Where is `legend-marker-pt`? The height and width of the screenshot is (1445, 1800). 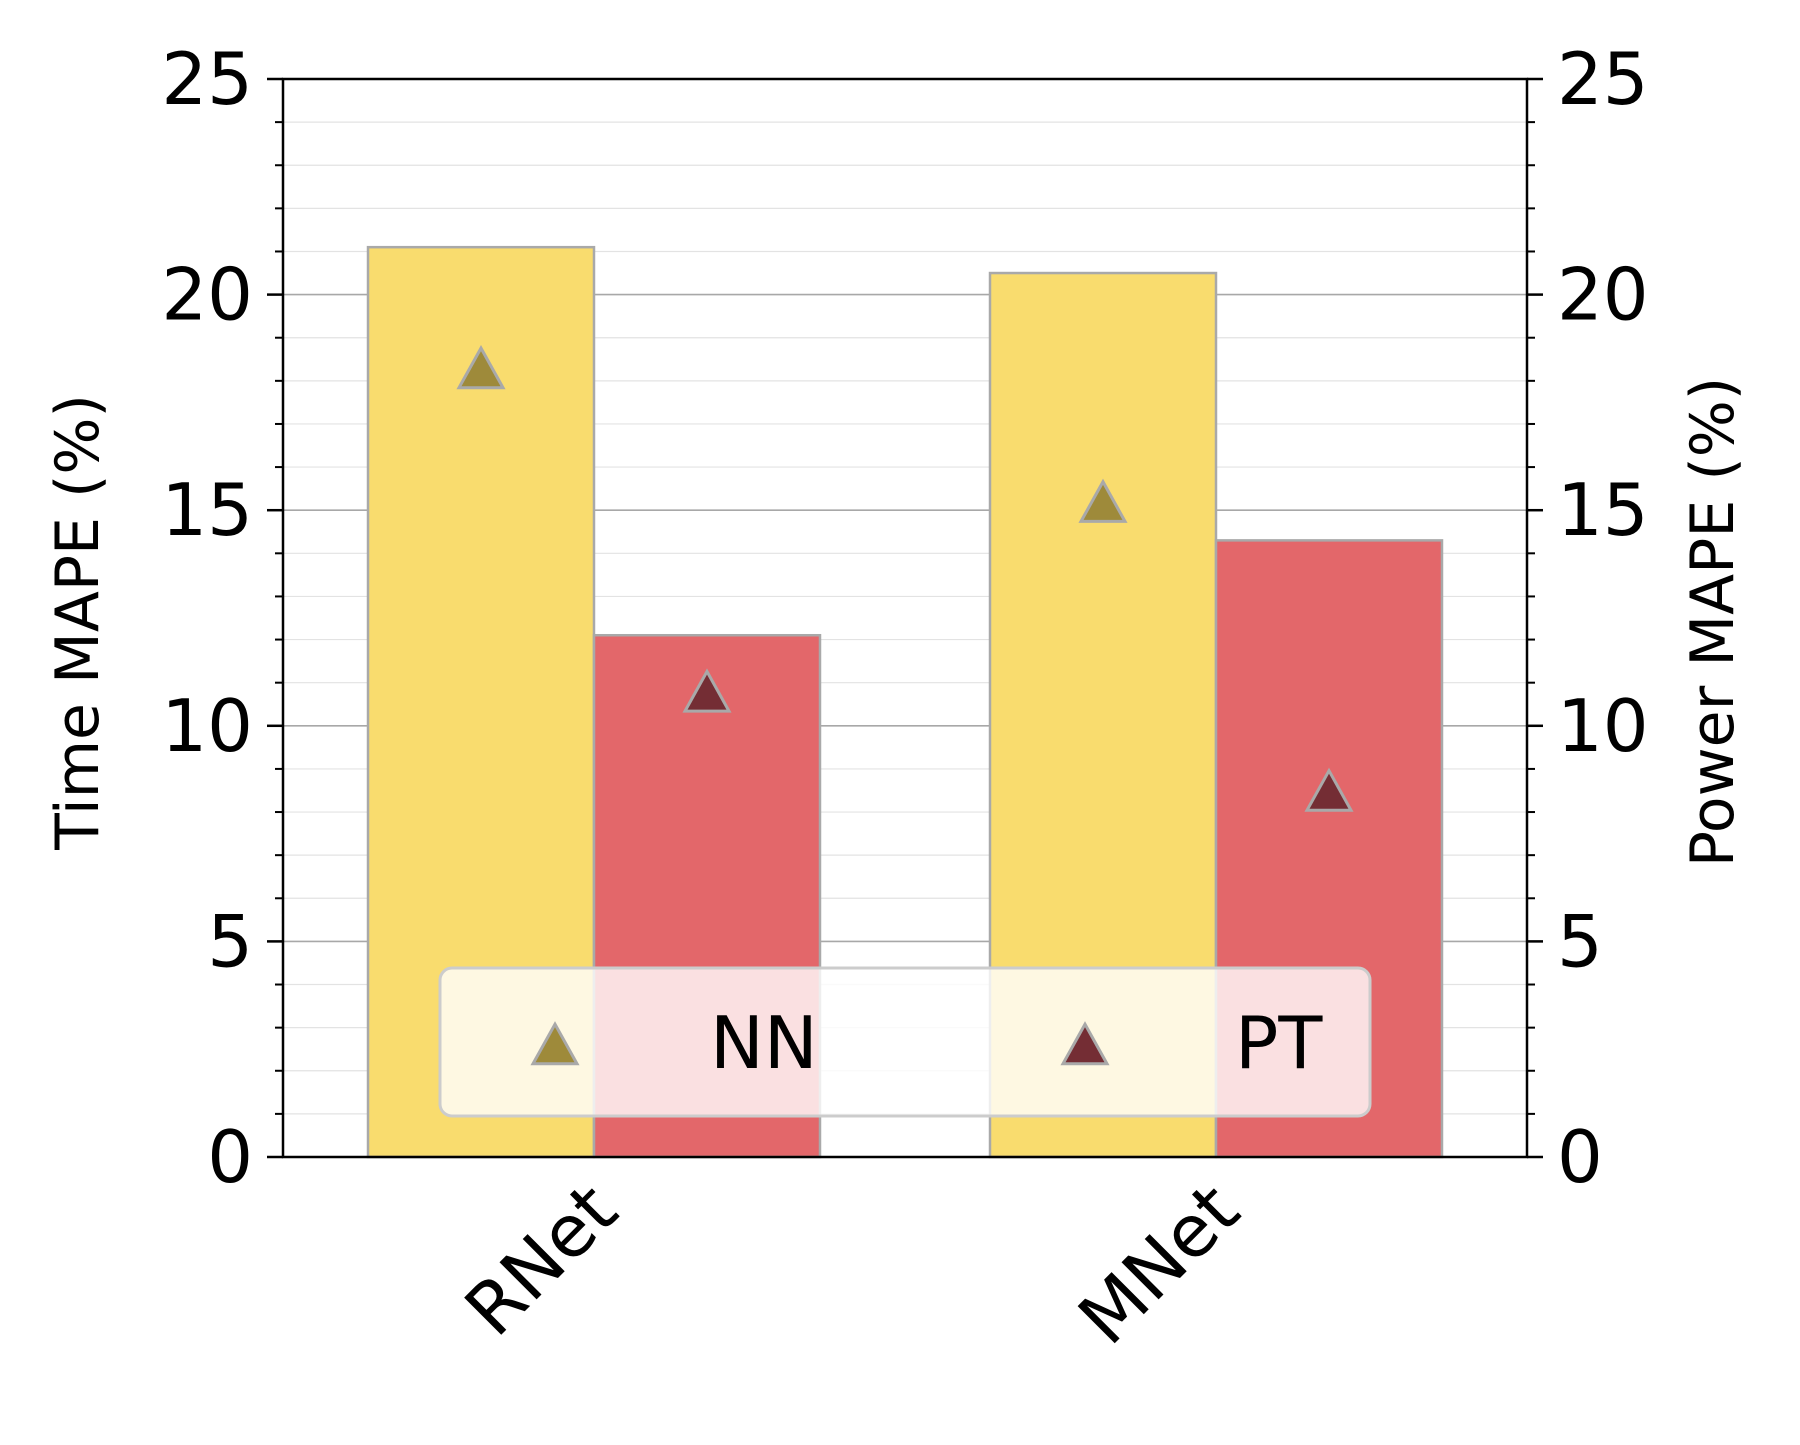
legend-marker-pt is located at coordinates (1085, 1043).